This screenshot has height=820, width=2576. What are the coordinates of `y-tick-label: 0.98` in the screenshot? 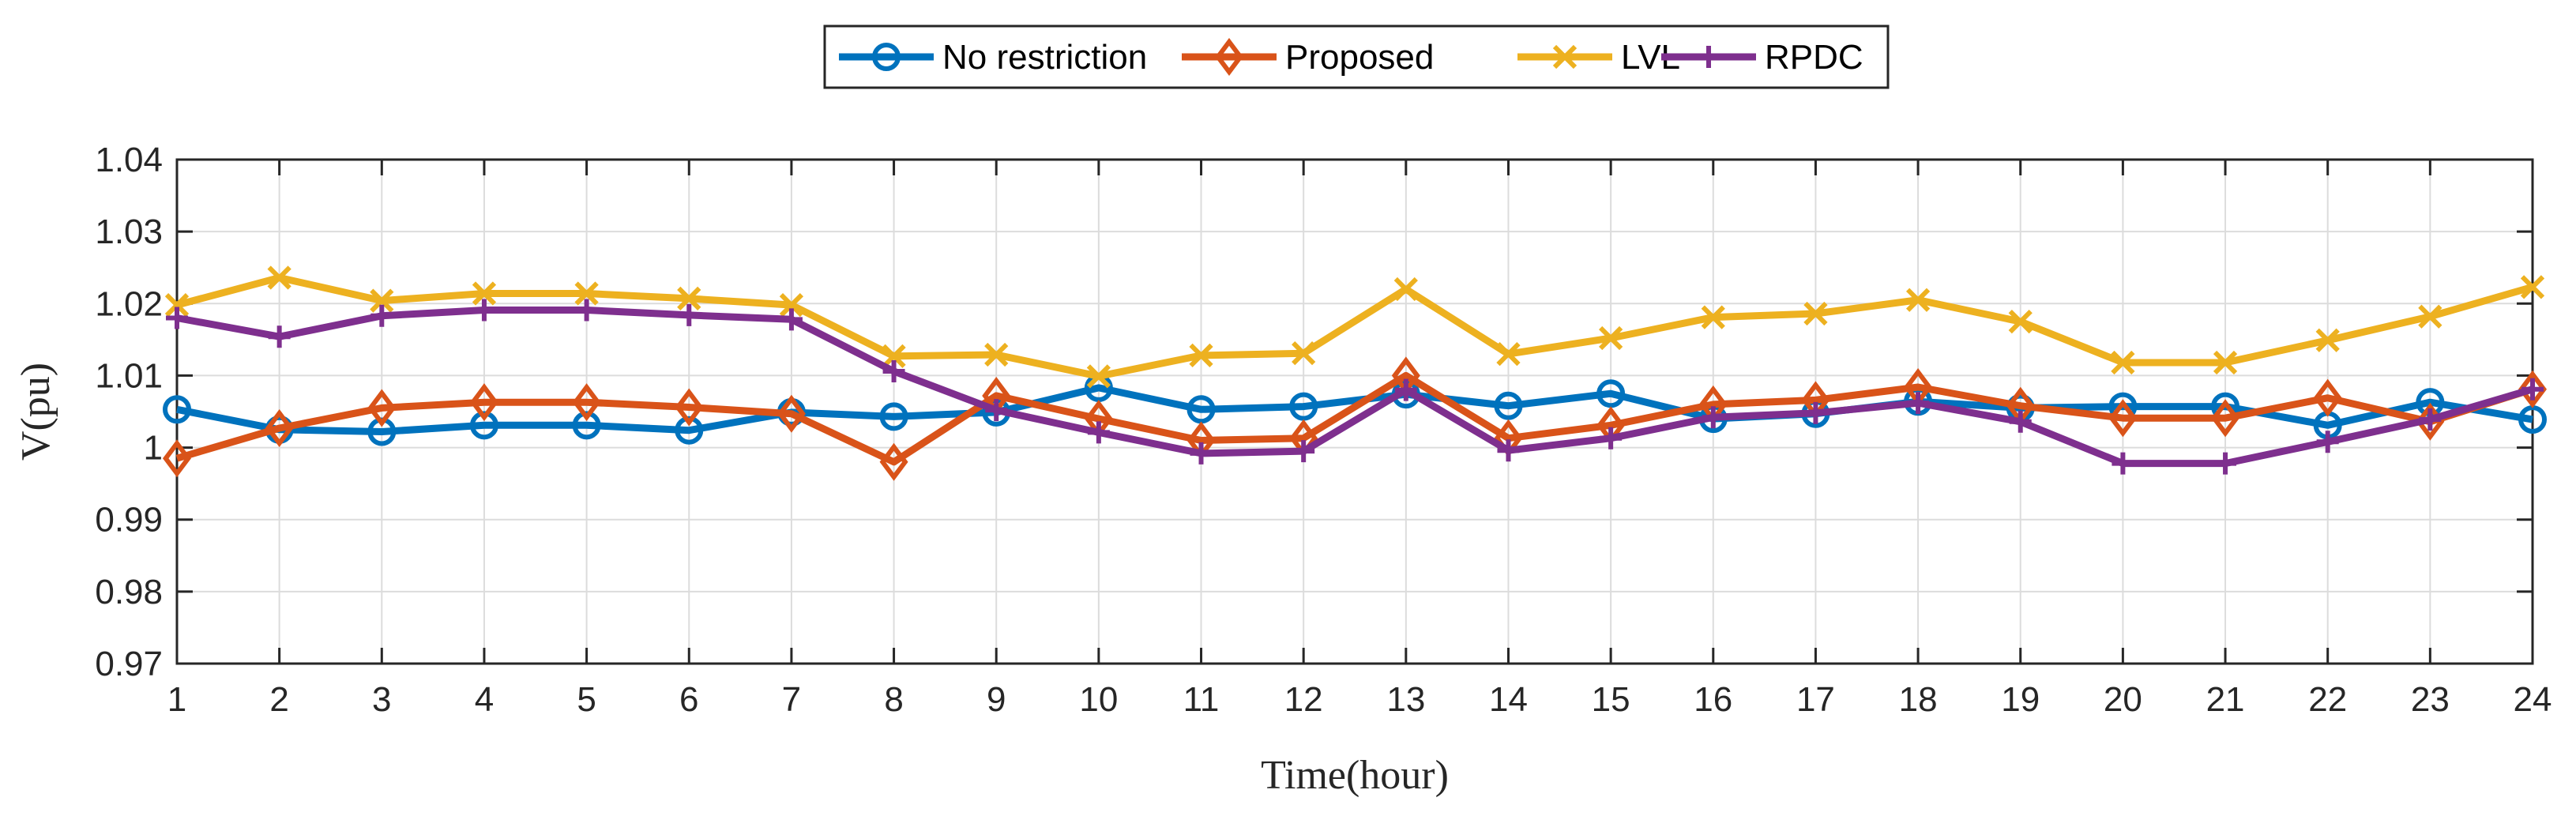 It's located at (129, 592).